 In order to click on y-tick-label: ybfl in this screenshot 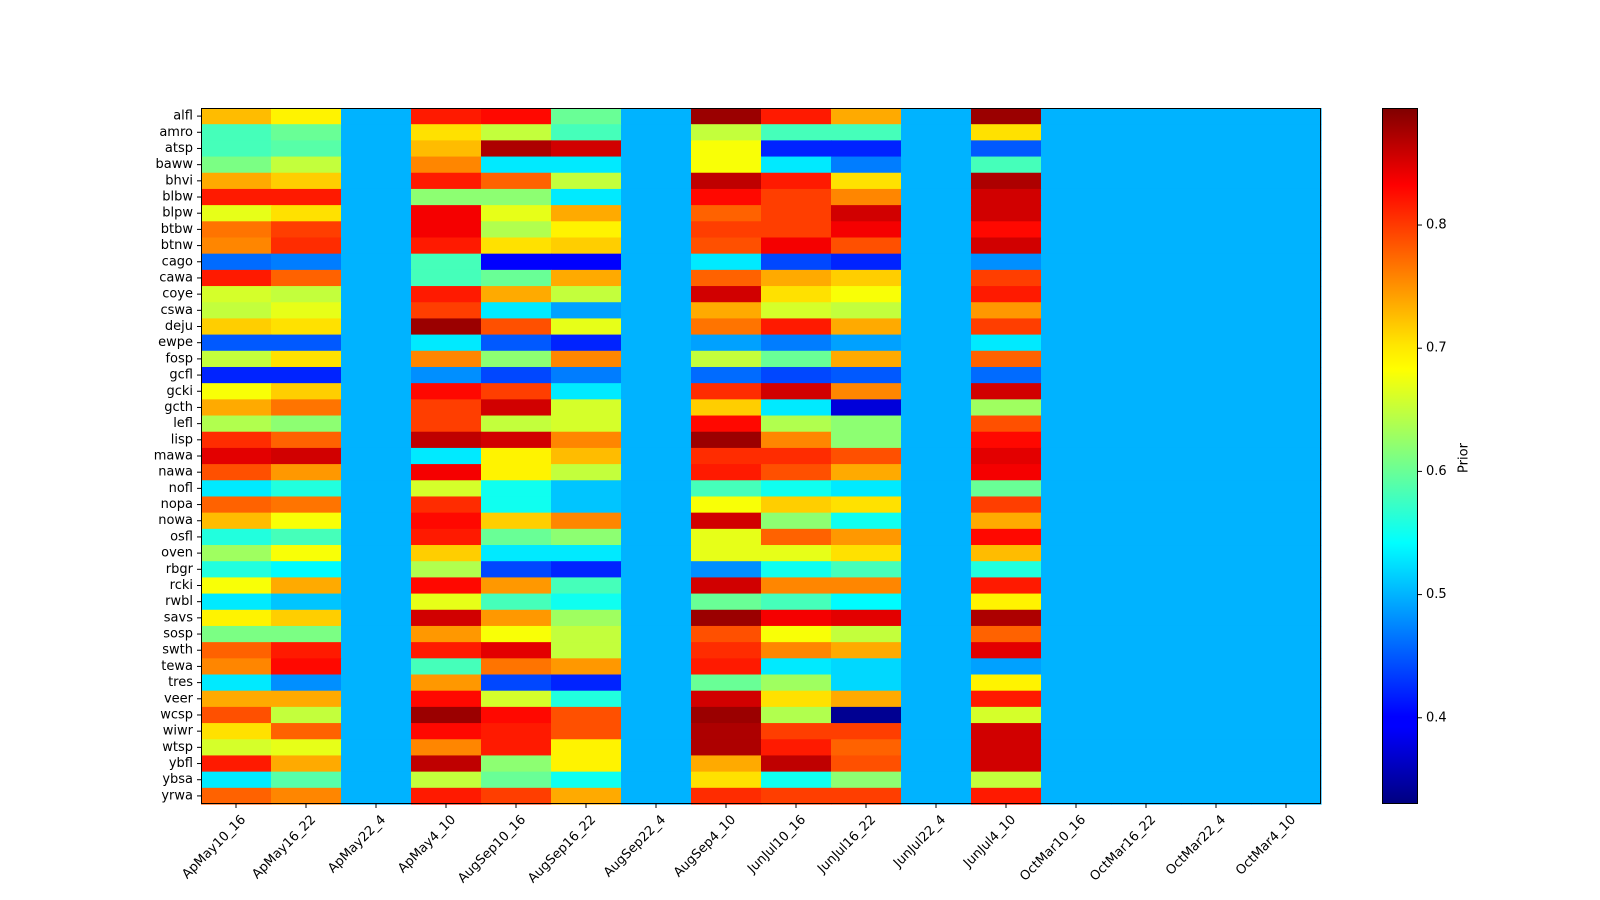, I will do `click(181, 763)`.